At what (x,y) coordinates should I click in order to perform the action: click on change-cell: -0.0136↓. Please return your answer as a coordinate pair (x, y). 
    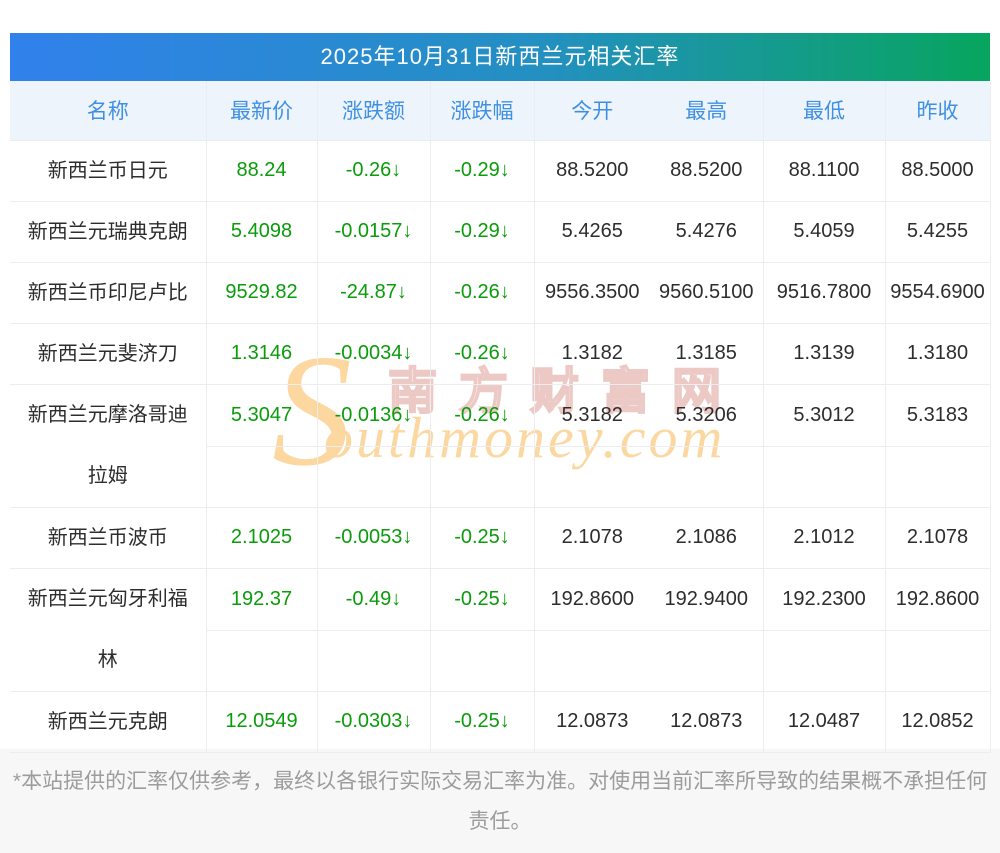
    Looking at the image, I should click on (374, 415).